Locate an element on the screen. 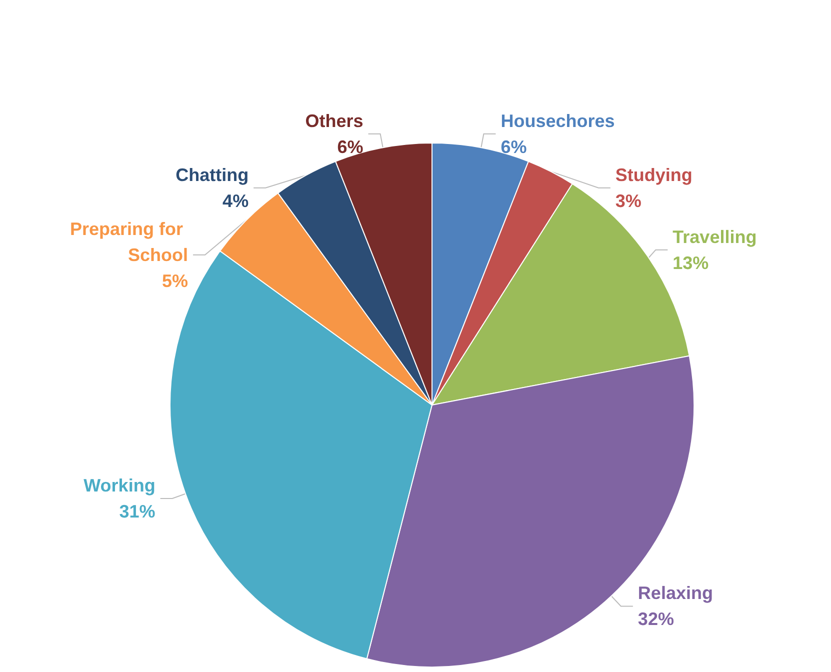  data-label: 31% is located at coordinates (137, 511).